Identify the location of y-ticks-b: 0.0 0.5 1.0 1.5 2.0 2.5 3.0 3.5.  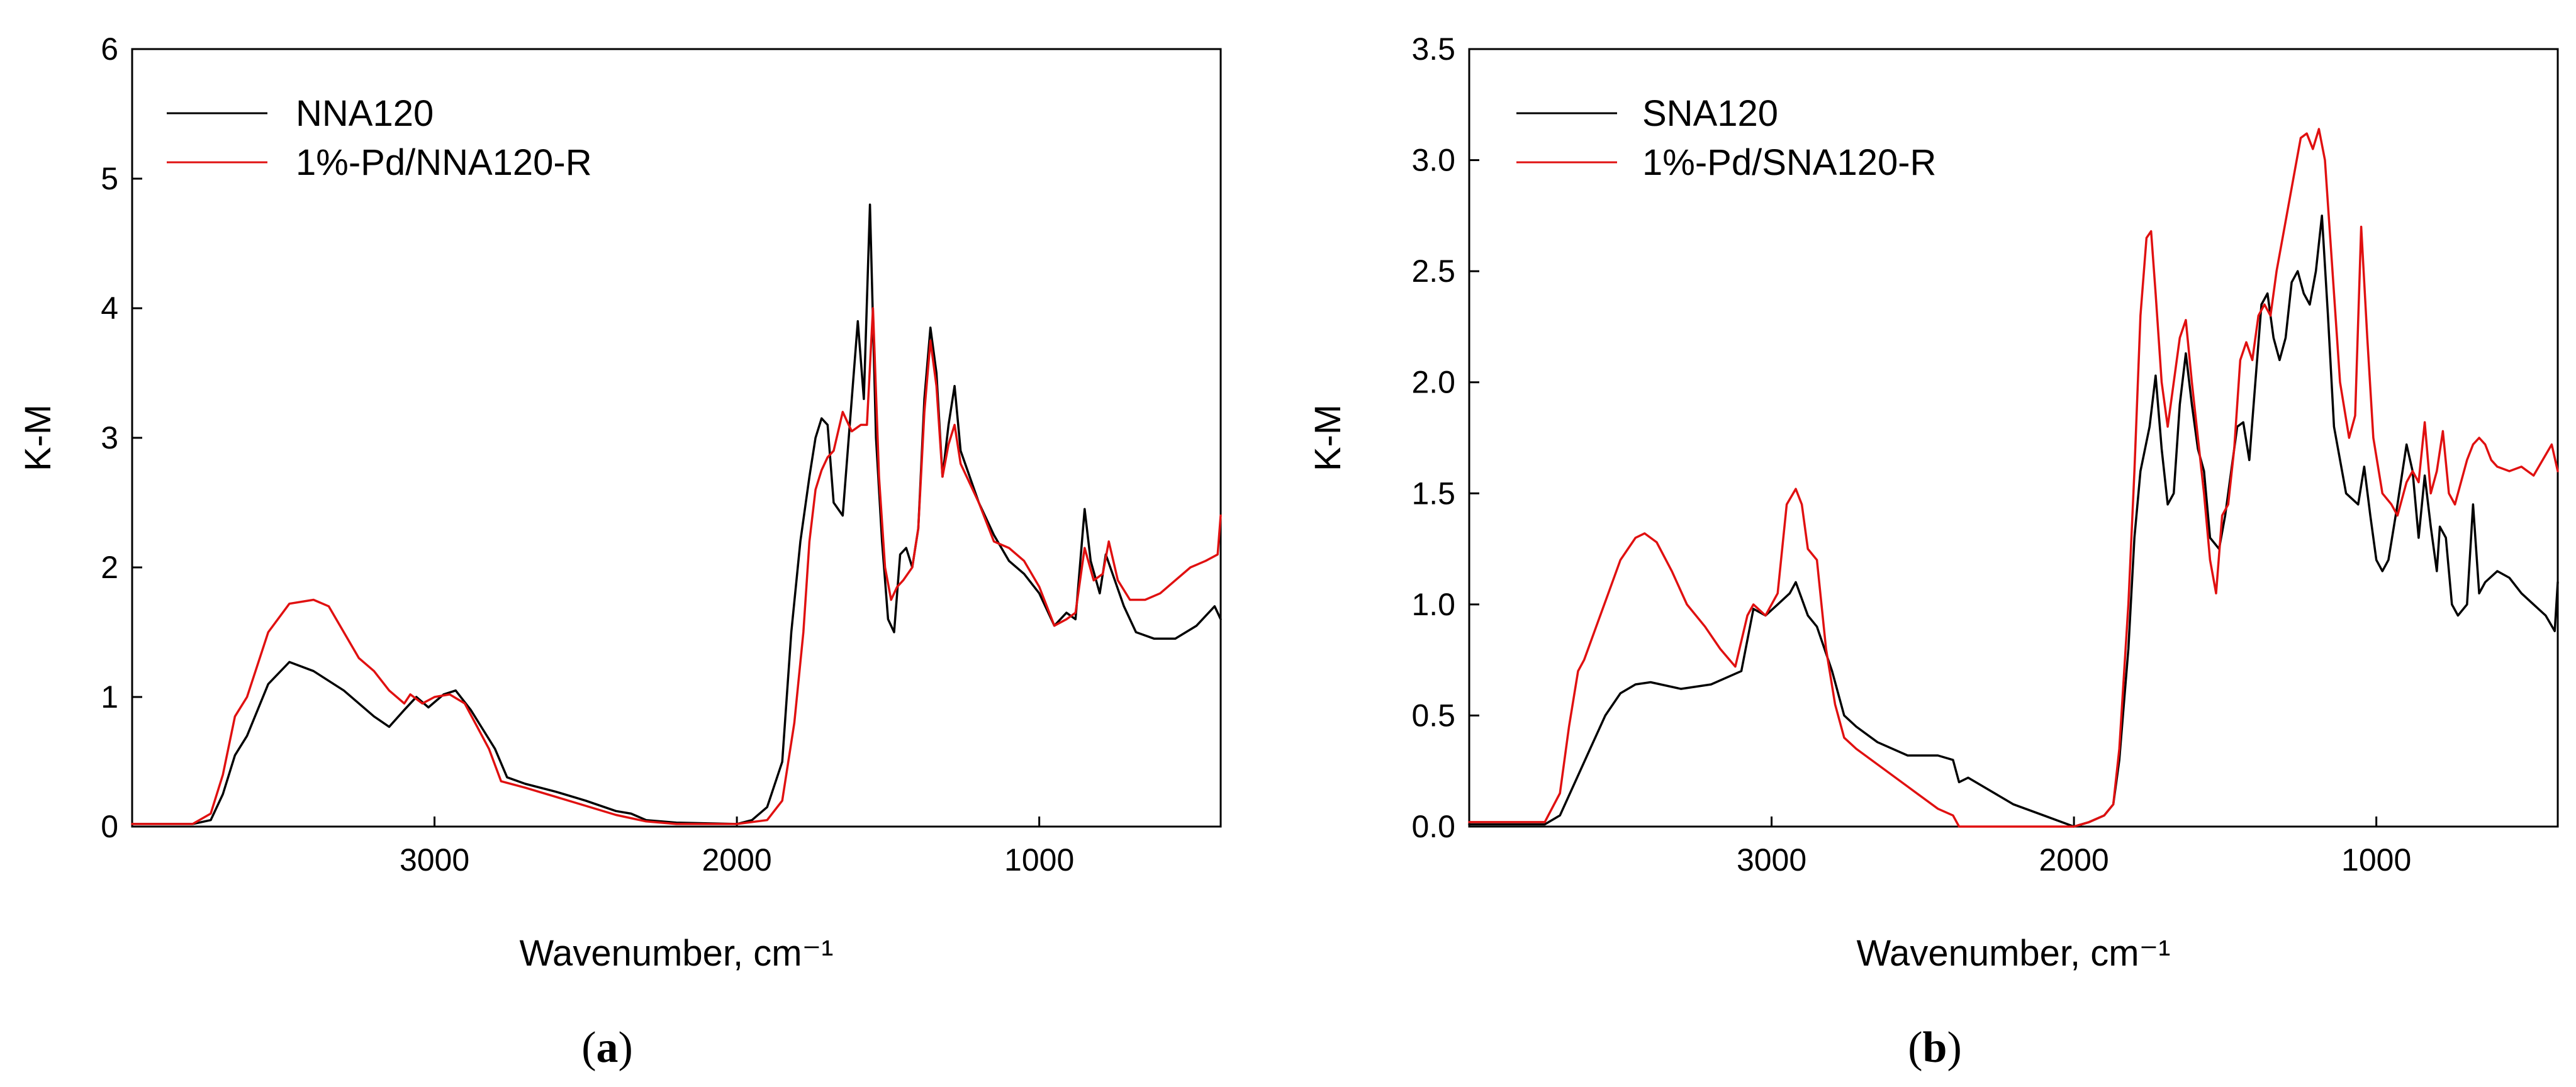
(1445, 437).